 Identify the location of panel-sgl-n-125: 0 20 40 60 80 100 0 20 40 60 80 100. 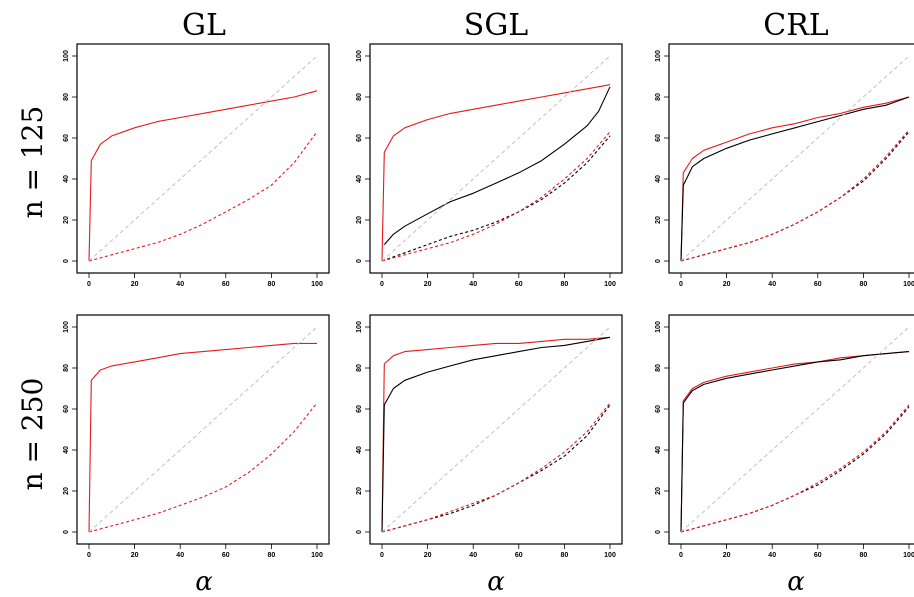
(489, 165).